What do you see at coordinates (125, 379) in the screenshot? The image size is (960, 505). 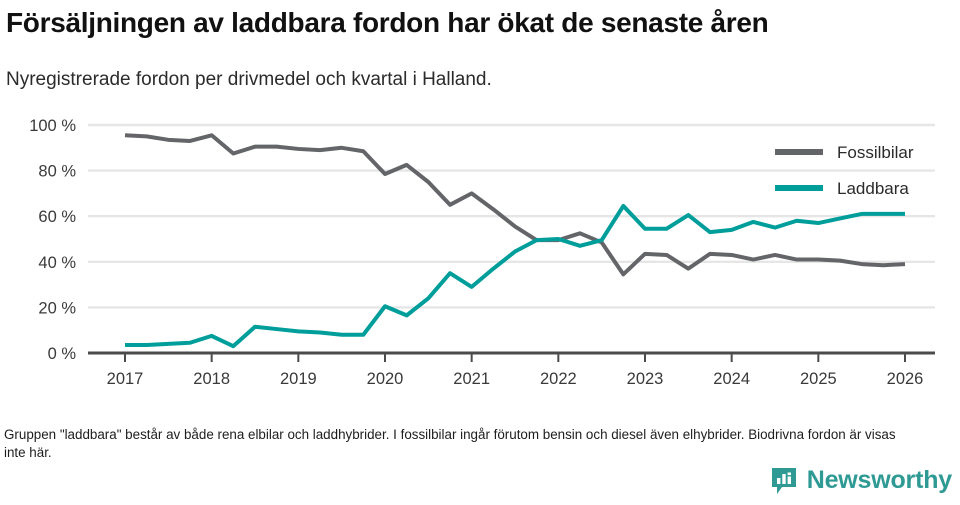 I see `x-axis-tick-label: 2017` at bounding box center [125, 379].